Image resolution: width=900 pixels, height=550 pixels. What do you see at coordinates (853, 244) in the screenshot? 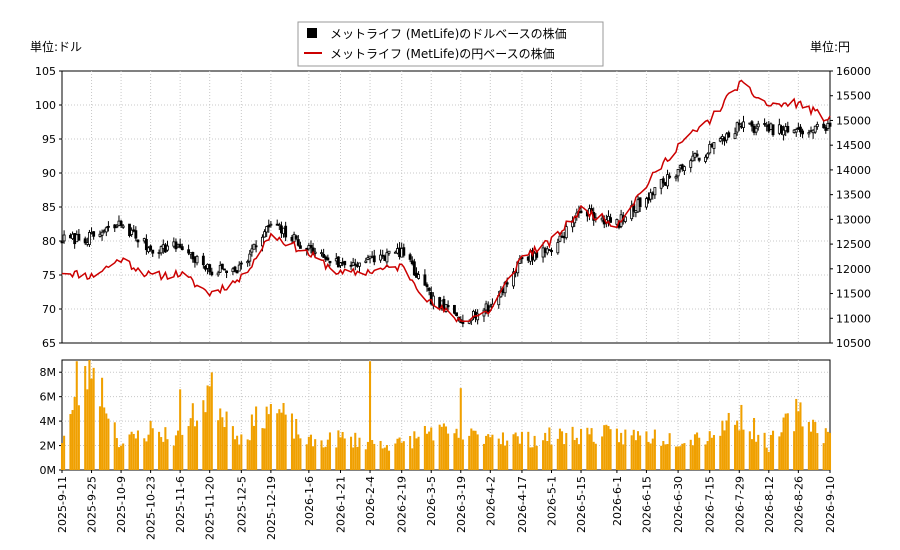
I see `y-right-tick-label: 12500` at bounding box center [853, 244].